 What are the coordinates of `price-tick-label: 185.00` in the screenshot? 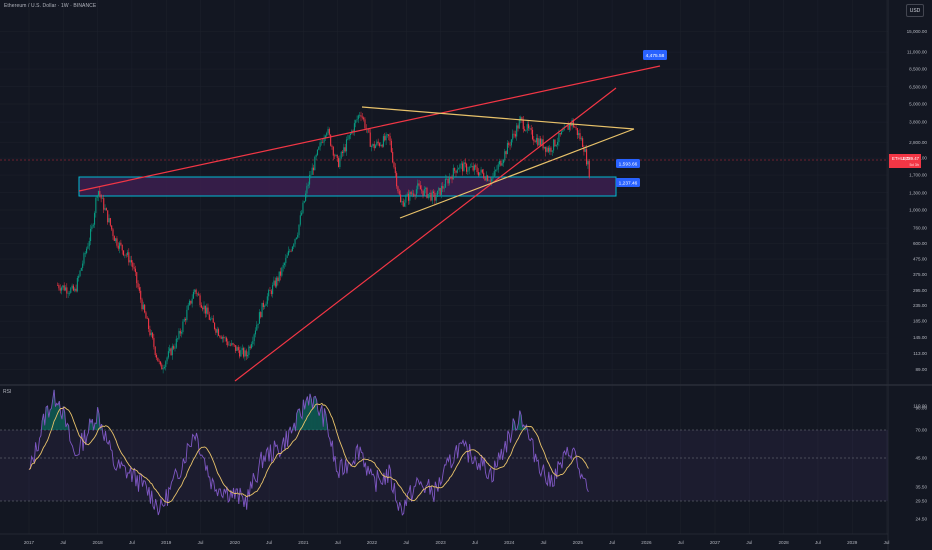 It's located at (920, 321).